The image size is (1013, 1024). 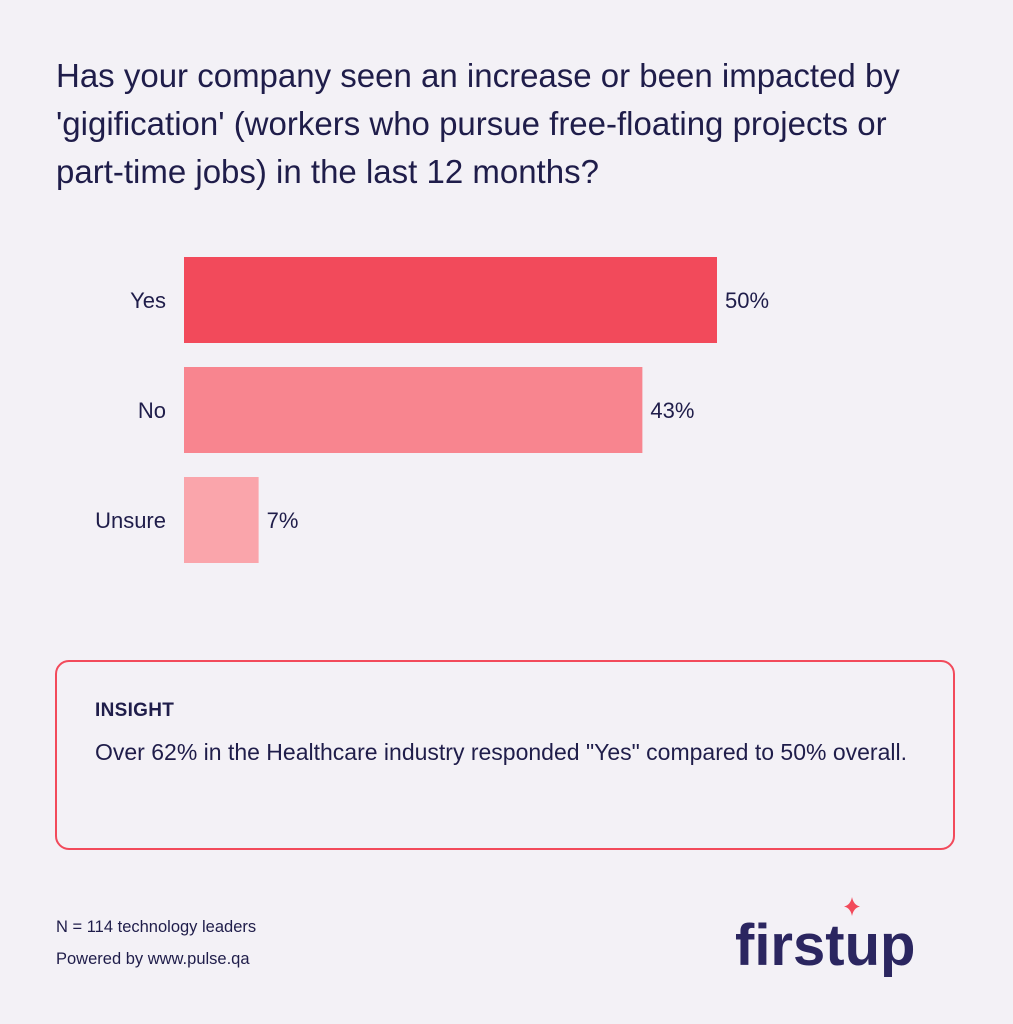 What do you see at coordinates (283, 520) in the screenshot?
I see `value-label-unsure: 7%` at bounding box center [283, 520].